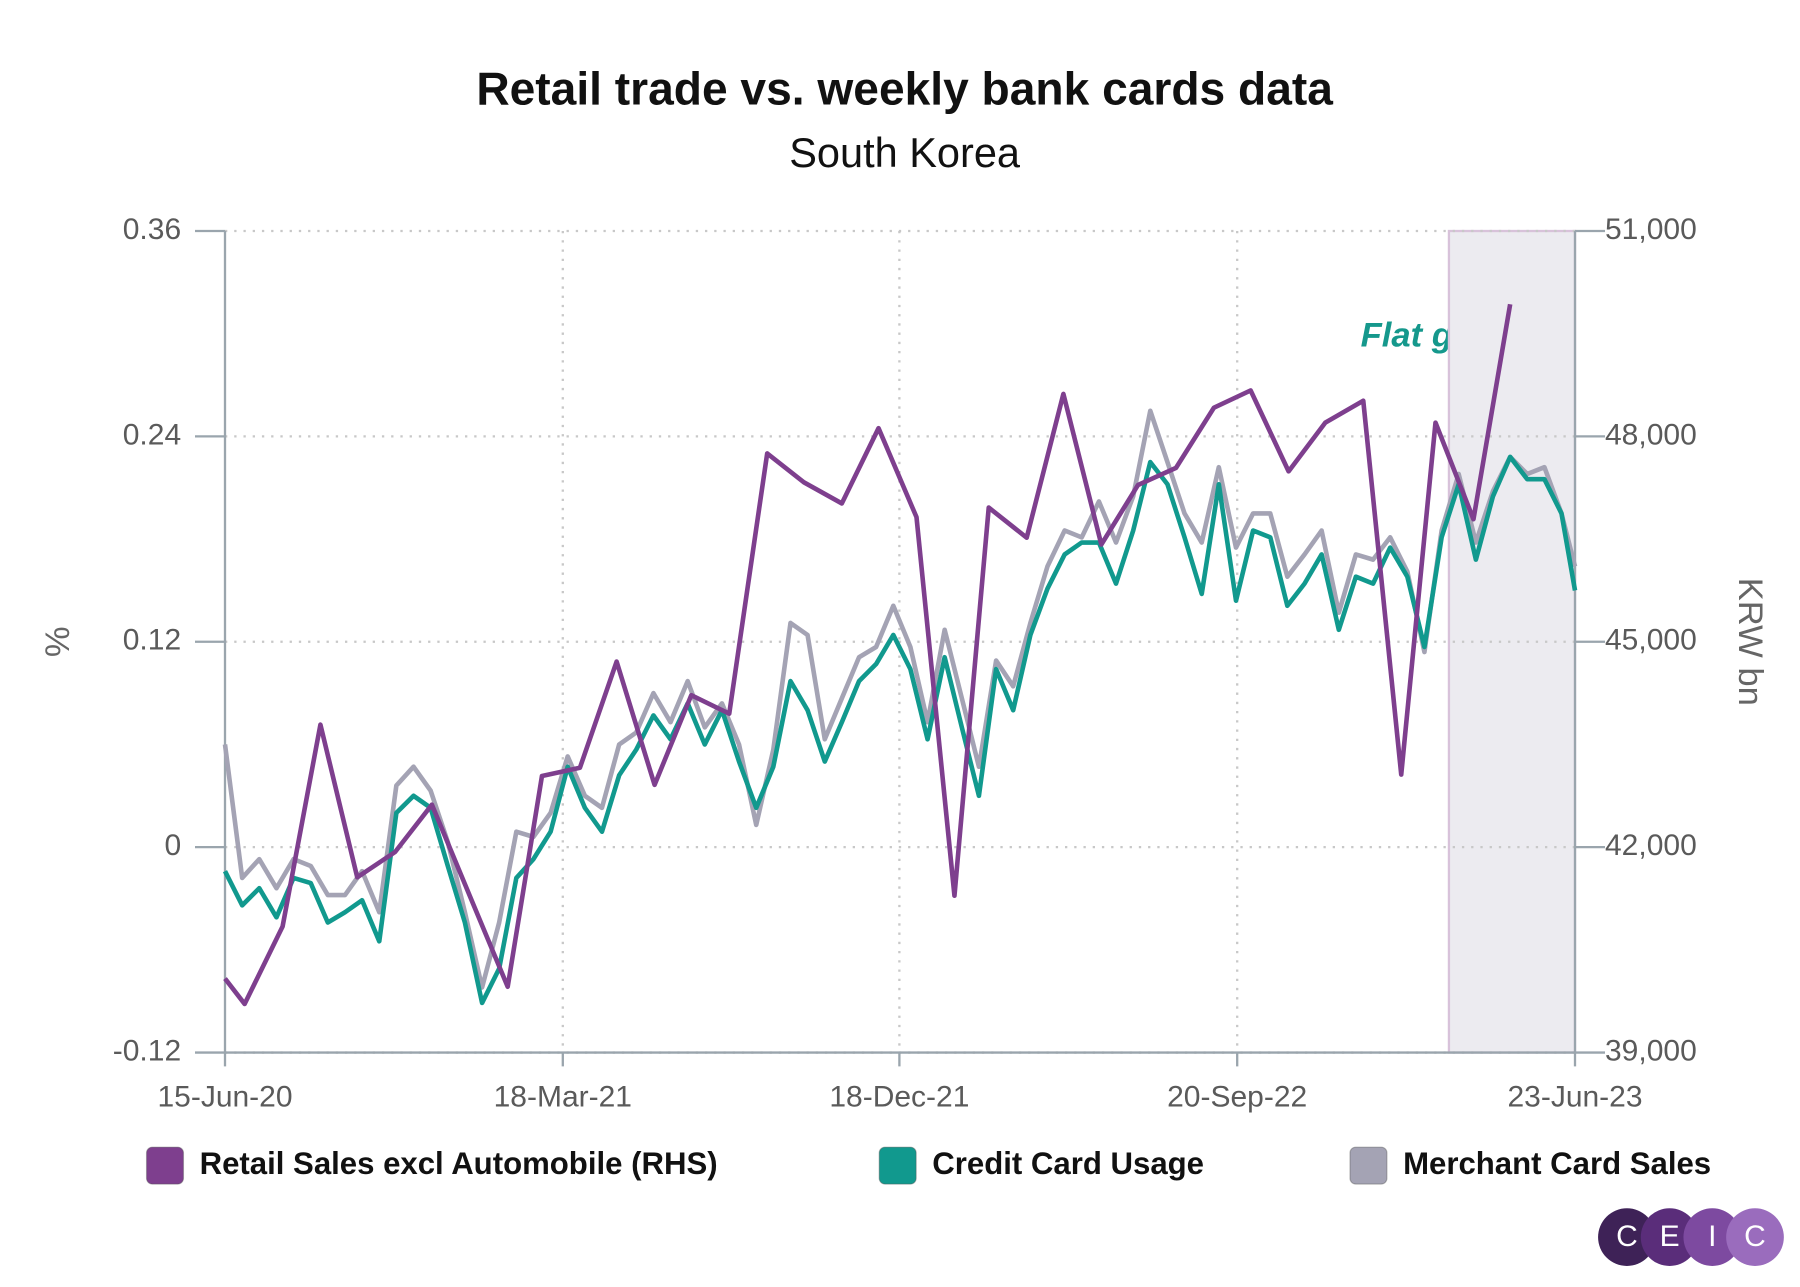 The width and height of the screenshot is (1800, 1287). I want to click on y-tick-label: 0.24, so click(152, 434).